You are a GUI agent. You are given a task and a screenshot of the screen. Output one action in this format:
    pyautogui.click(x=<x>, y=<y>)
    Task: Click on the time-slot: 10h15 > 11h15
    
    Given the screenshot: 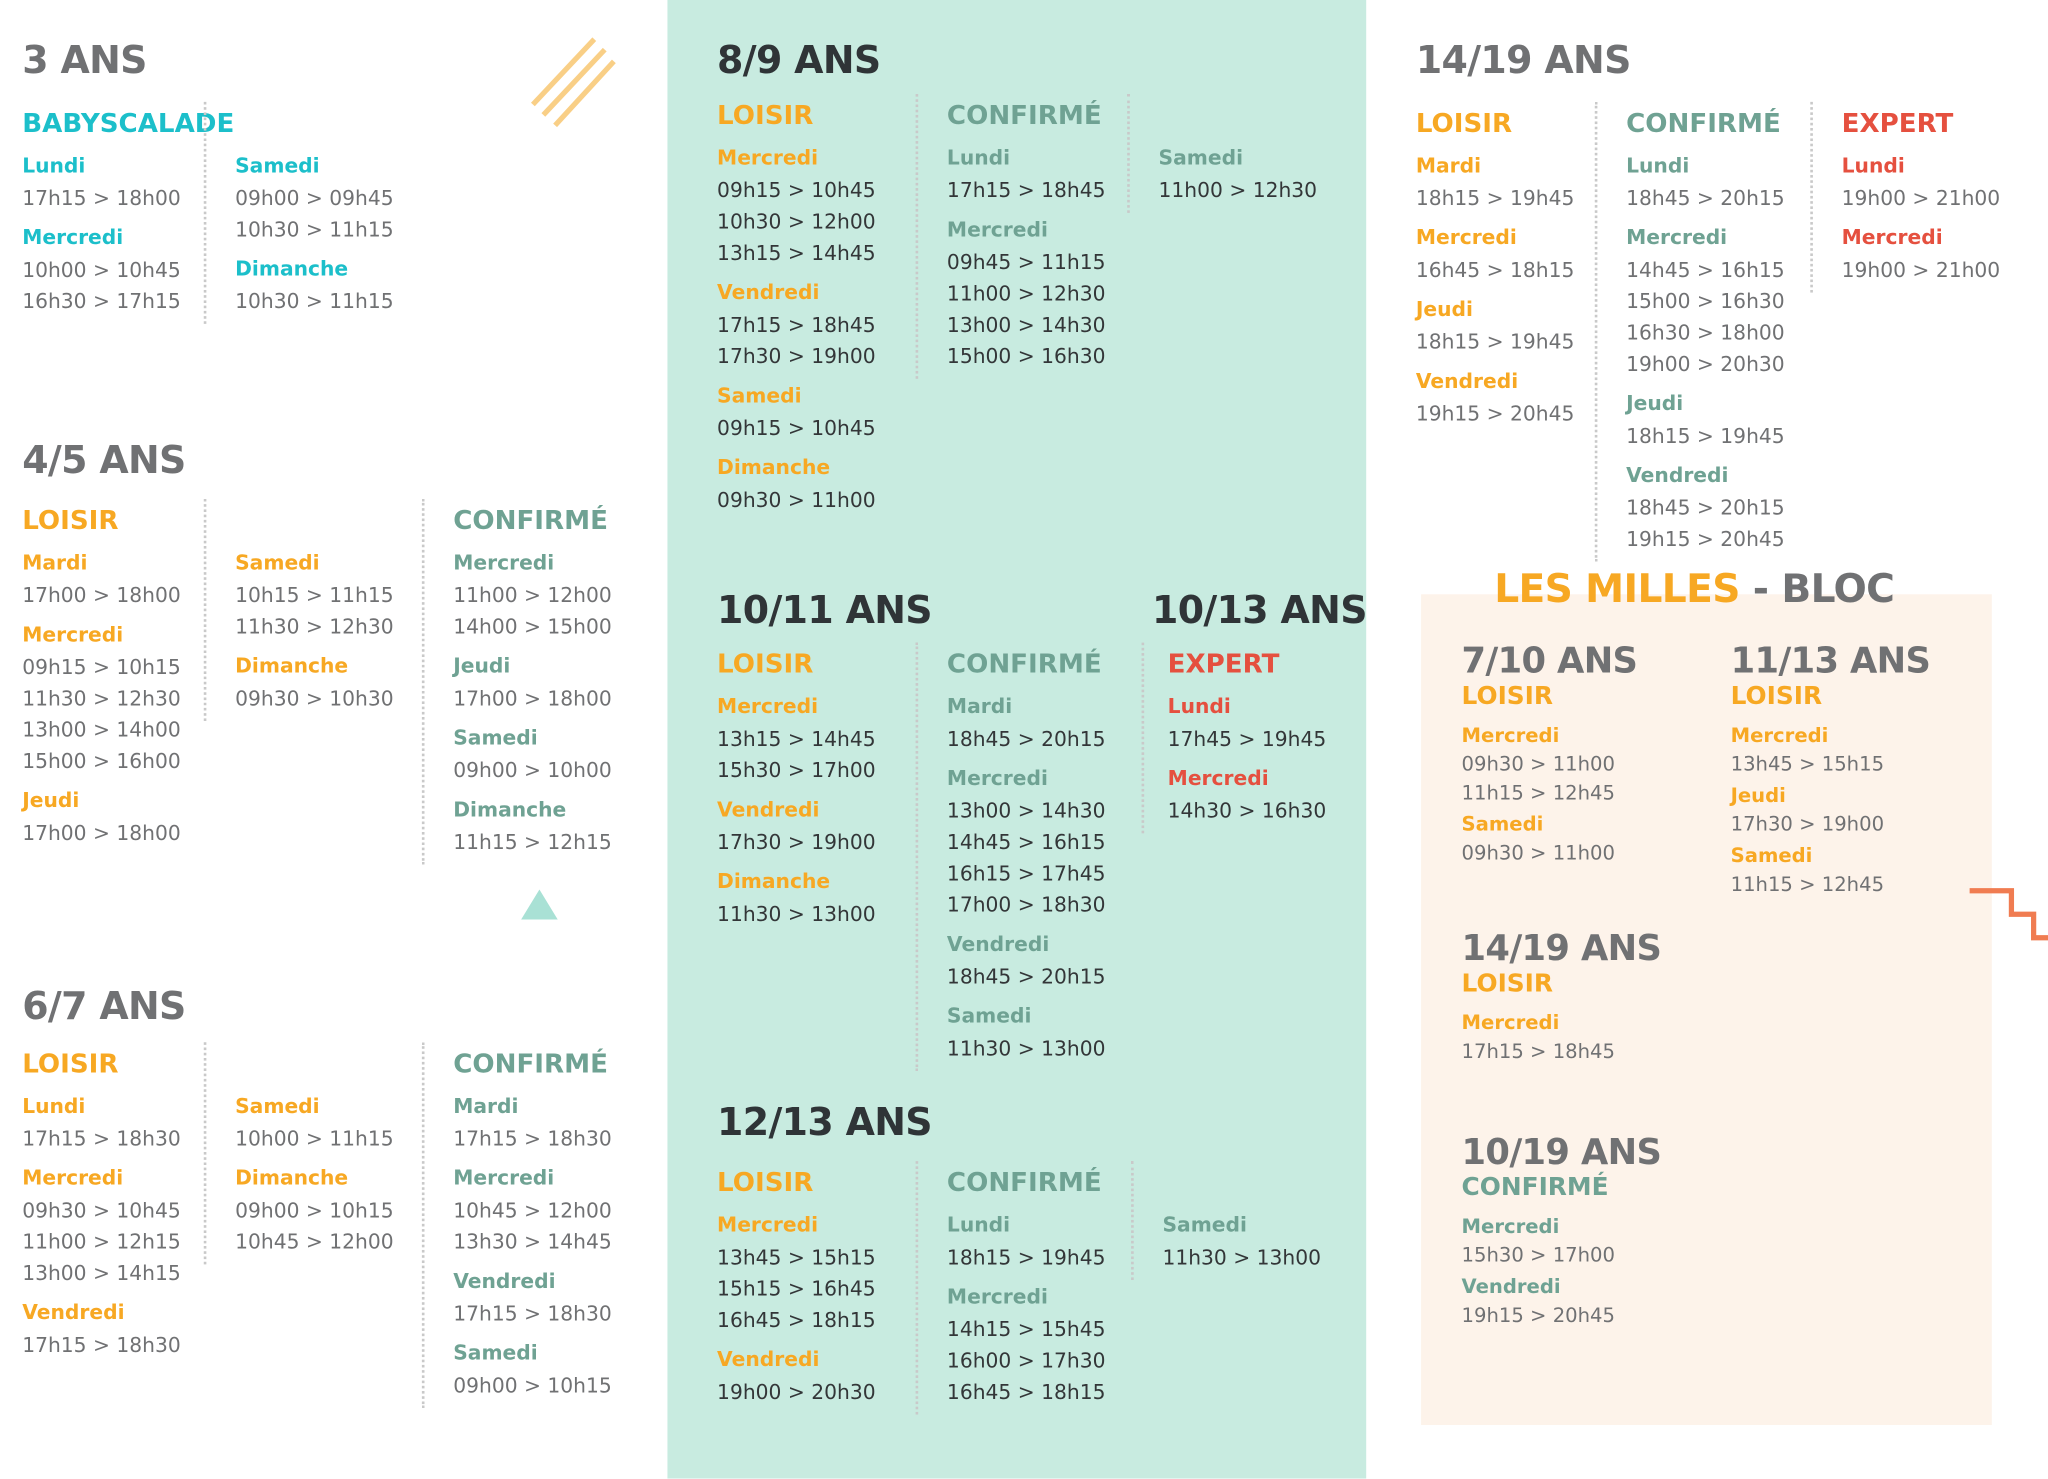 What is the action you would take?
    pyautogui.click(x=314, y=595)
    